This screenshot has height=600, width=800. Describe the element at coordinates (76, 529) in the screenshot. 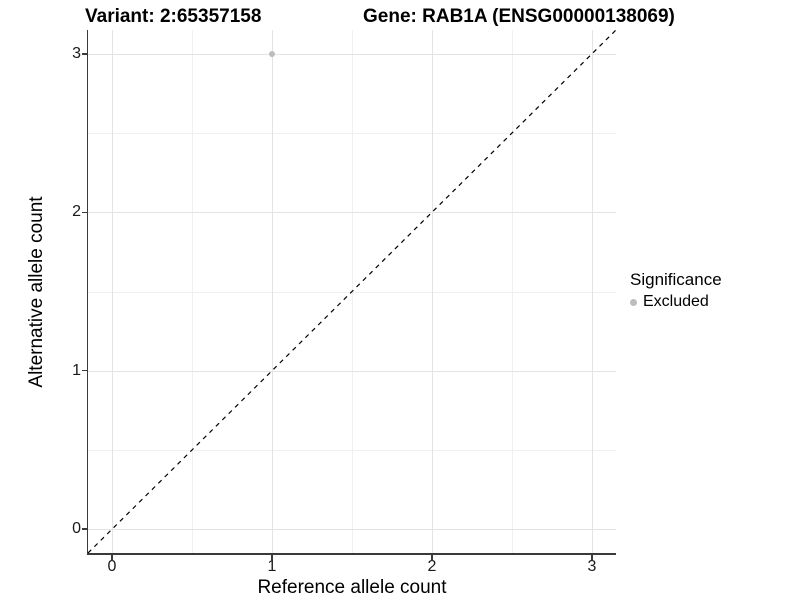

I see `y-tick-label: 0` at that location.